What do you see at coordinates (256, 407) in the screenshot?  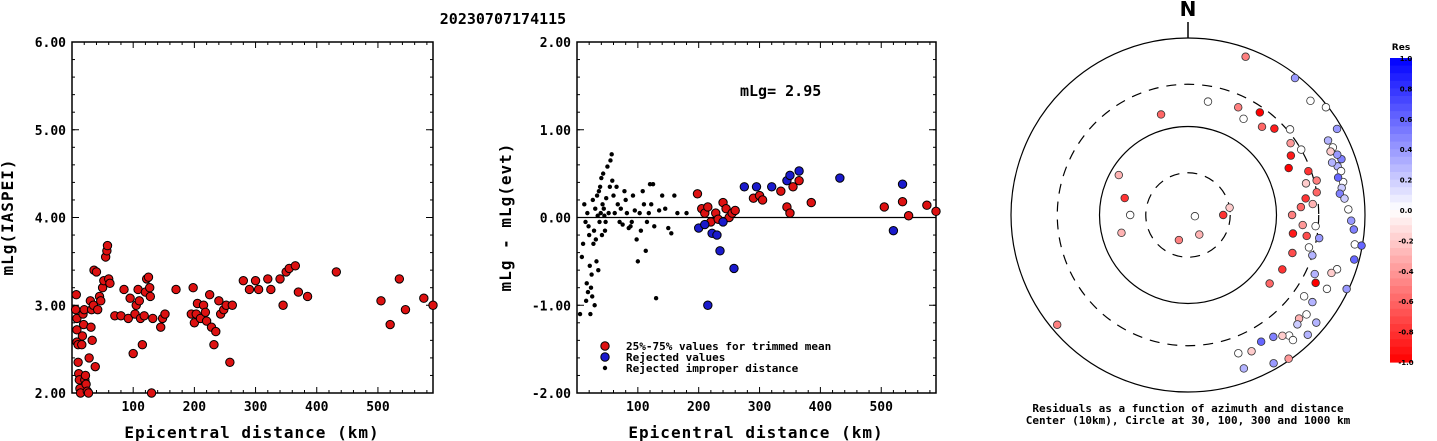 I see `x-tick-label: 300` at bounding box center [256, 407].